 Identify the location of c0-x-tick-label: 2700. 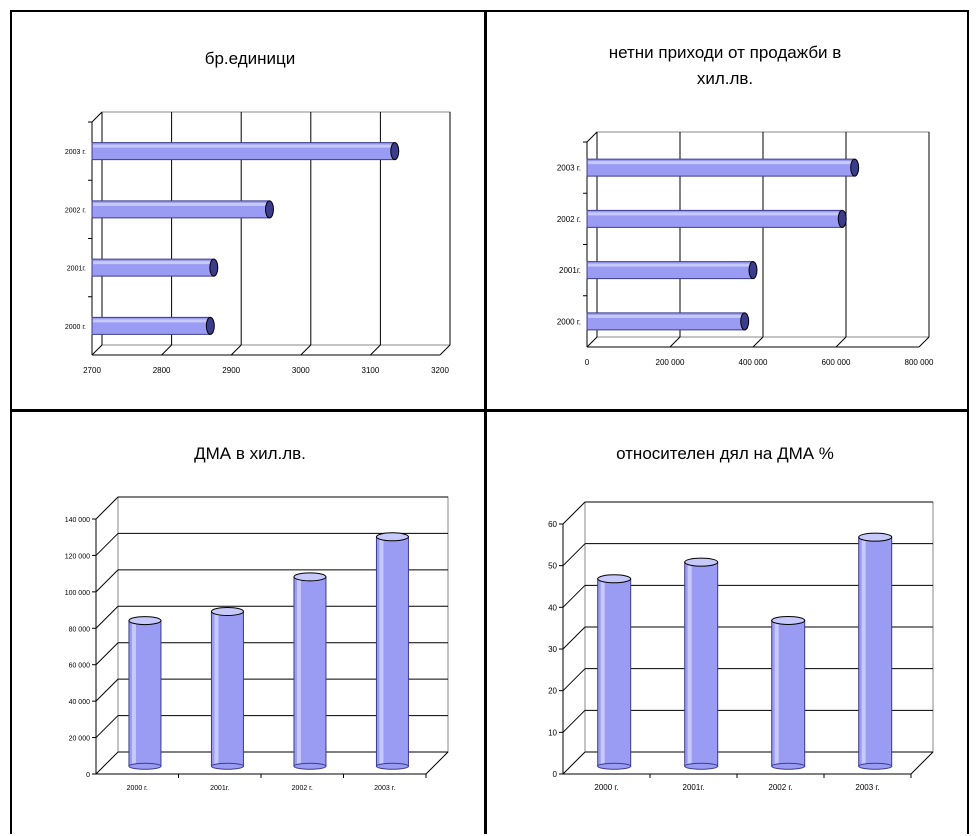
(92, 370).